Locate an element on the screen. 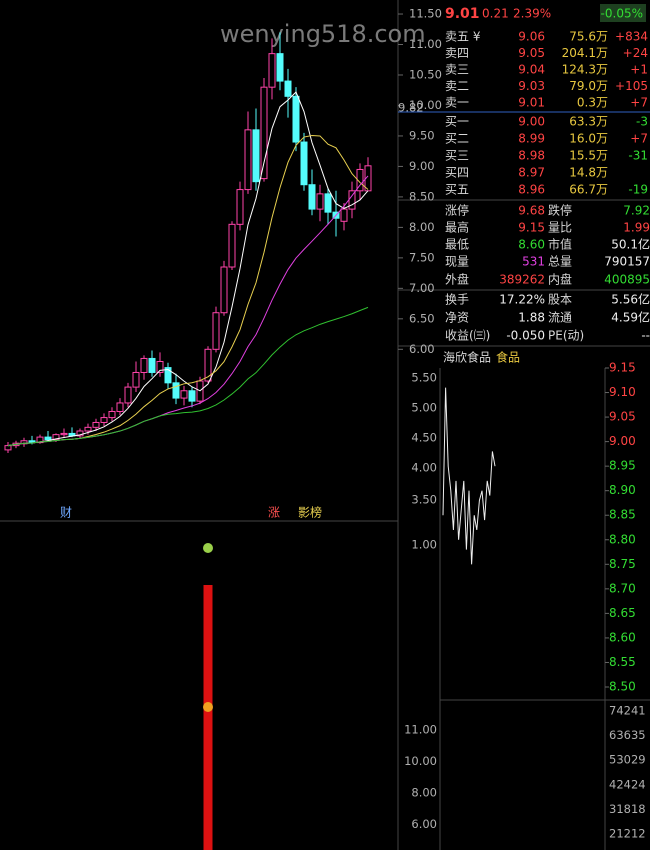  level-label: 卖三 is located at coordinates (457, 70).